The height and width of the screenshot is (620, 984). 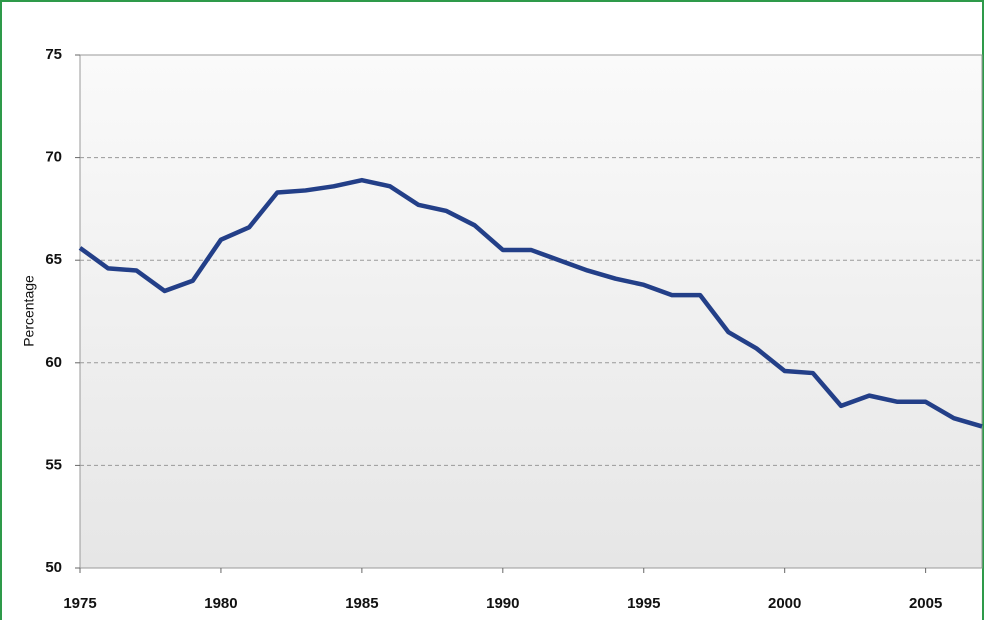 I want to click on y-tick-label: 60, so click(x=53, y=362).